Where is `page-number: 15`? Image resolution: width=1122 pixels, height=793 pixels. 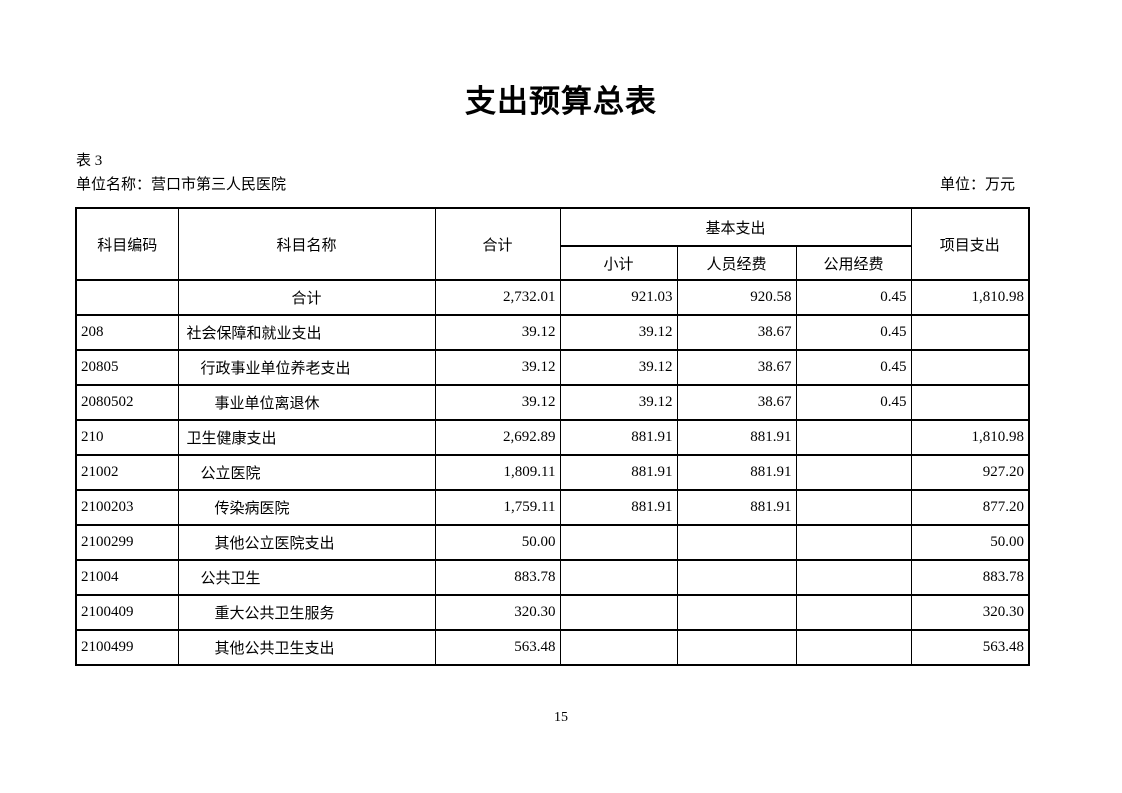 page-number: 15 is located at coordinates (561, 717).